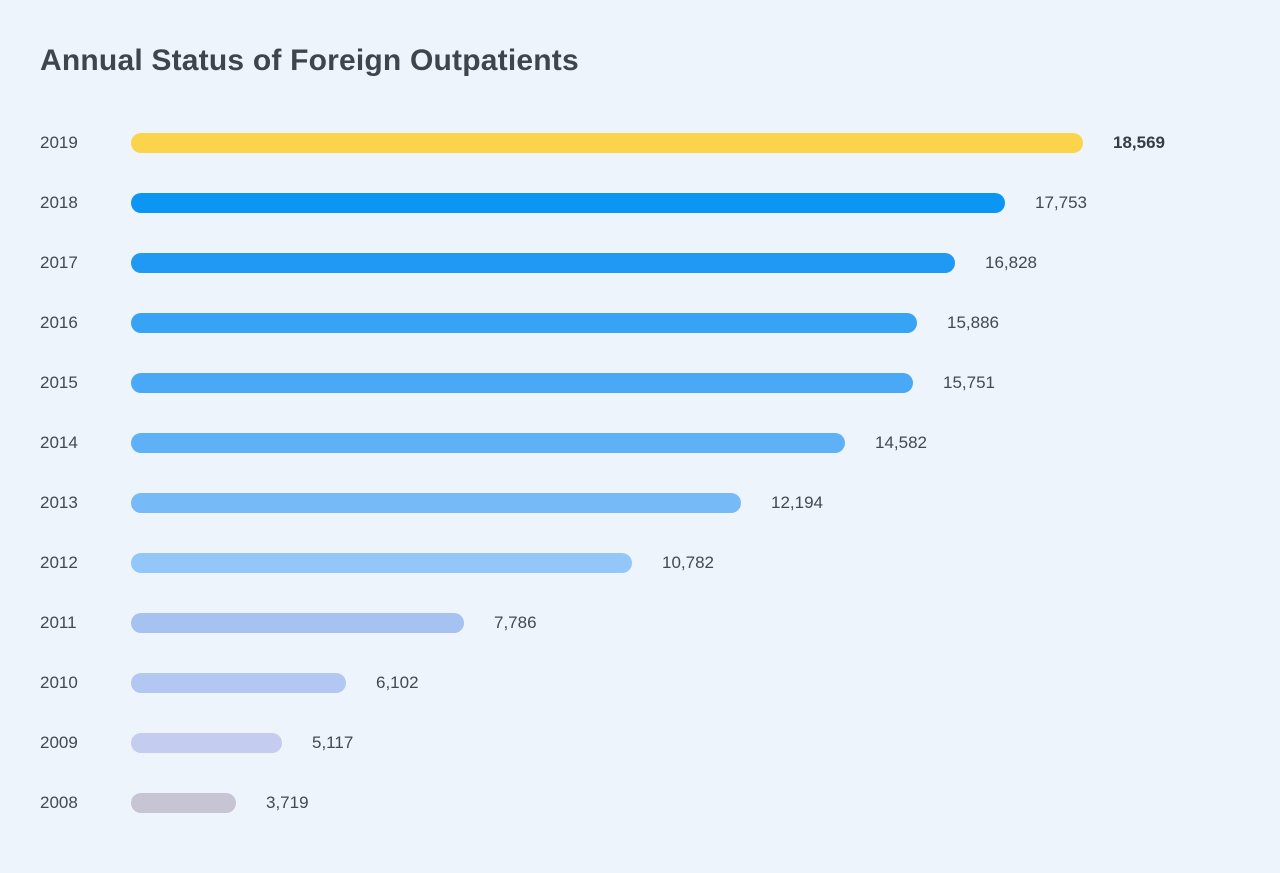  What do you see at coordinates (309, 60) in the screenshot?
I see `page-title: Annual Status of Foreign Outpatients` at bounding box center [309, 60].